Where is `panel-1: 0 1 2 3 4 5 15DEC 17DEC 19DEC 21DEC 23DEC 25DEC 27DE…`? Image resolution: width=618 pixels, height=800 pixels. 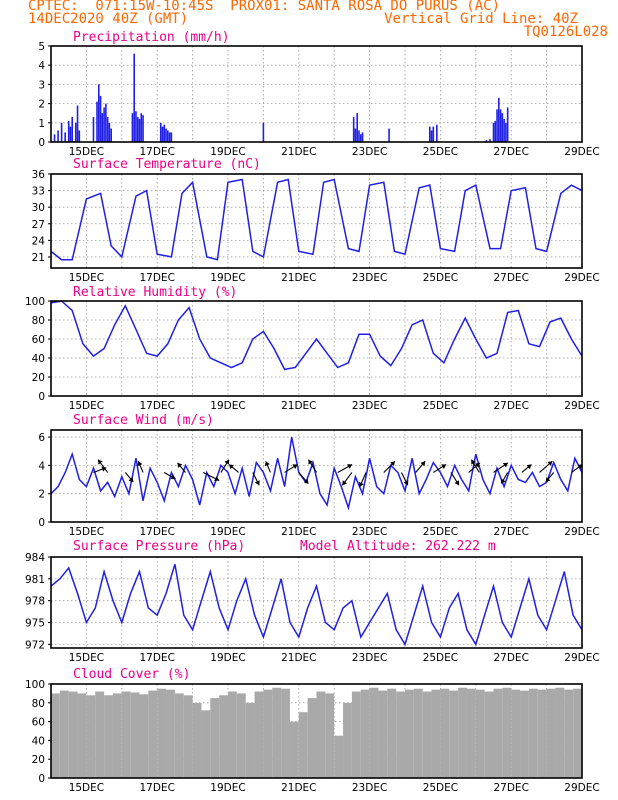
panel-1: 0 1 2 3 4 5 15DEC 17DEC 19DEC 21DEC 23DEC 25DEC 27DE… is located at coordinates (318, 94).